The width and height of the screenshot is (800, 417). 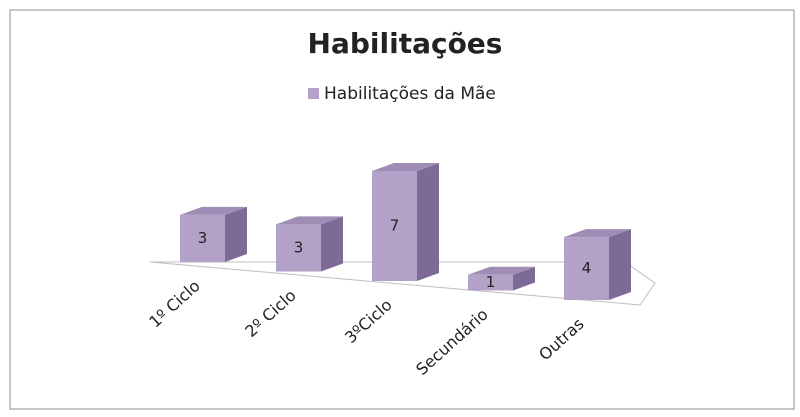 I want to click on data-label: 1, so click(x=491, y=282).